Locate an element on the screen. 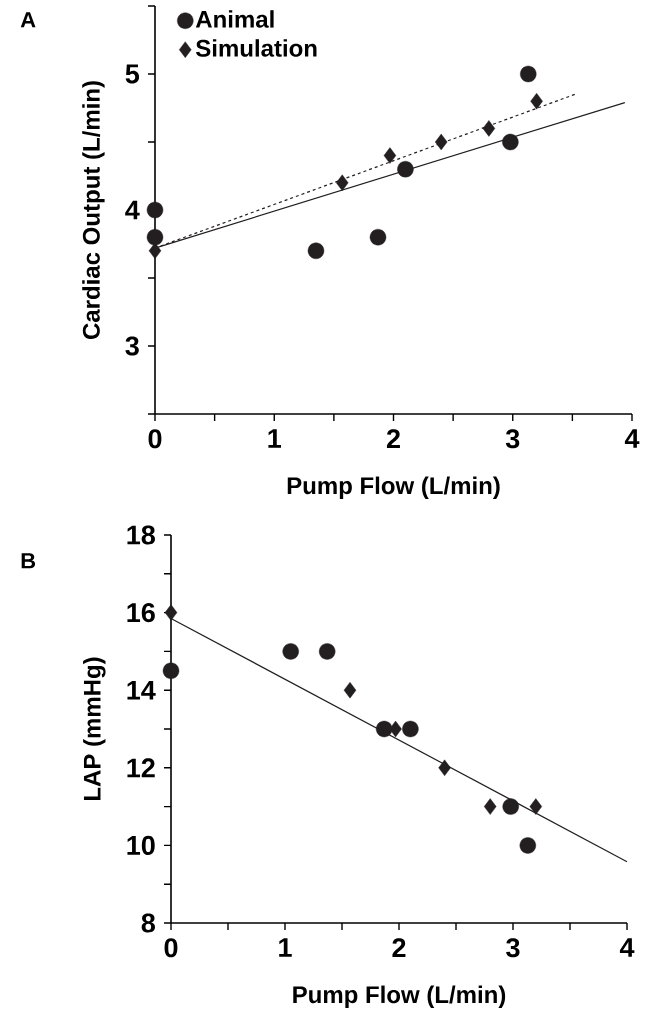 The height and width of the screenshot is (1017, 656). y-tick-label: 12 is located at coordinates (141, 768).